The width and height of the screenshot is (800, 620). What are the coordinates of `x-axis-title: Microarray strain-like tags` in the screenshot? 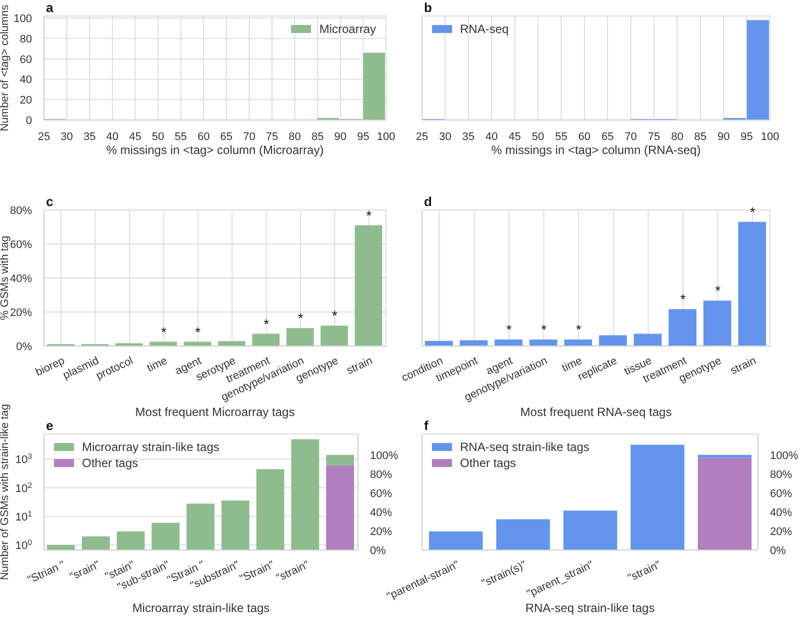 It's located at (201, 608).